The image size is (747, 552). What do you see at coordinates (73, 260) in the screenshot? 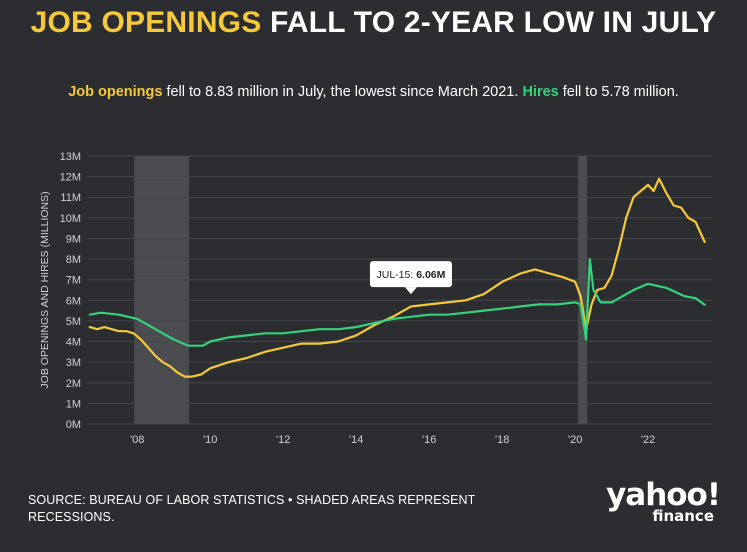
I see `y-tick-label: 8M` at bounding box center [73, 260].